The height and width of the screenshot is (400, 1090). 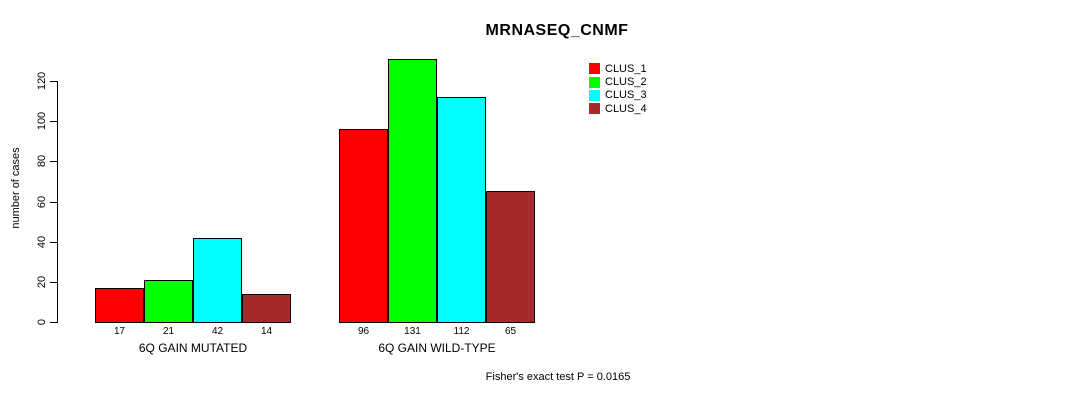 What do you see at coordinates (16, 188) in the screenshot?
I see `y-axis-label: number of cases` at bounding box center [16, 188].